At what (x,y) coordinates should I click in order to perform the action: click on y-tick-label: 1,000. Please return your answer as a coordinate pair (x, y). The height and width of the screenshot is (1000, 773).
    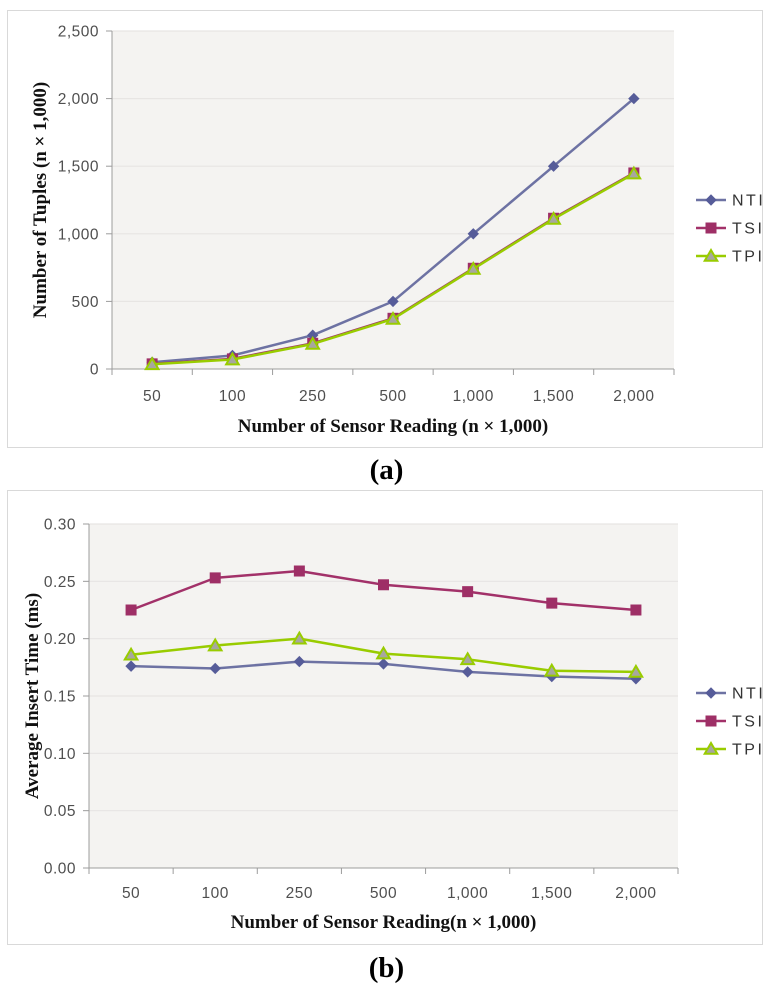
    Looking at the image, I should click on (78, 234).